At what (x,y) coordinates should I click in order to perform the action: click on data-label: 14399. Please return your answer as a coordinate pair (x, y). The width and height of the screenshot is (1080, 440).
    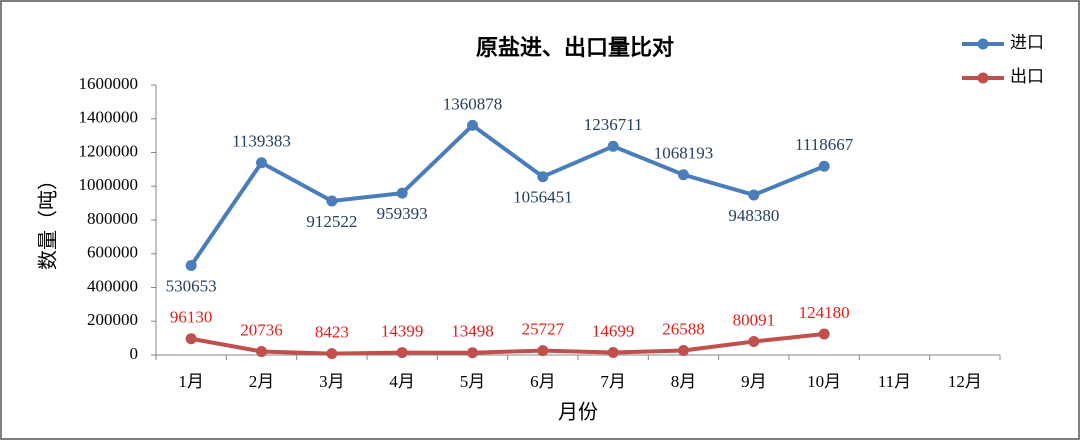
    Looking at the image, I should click on (402, 330).